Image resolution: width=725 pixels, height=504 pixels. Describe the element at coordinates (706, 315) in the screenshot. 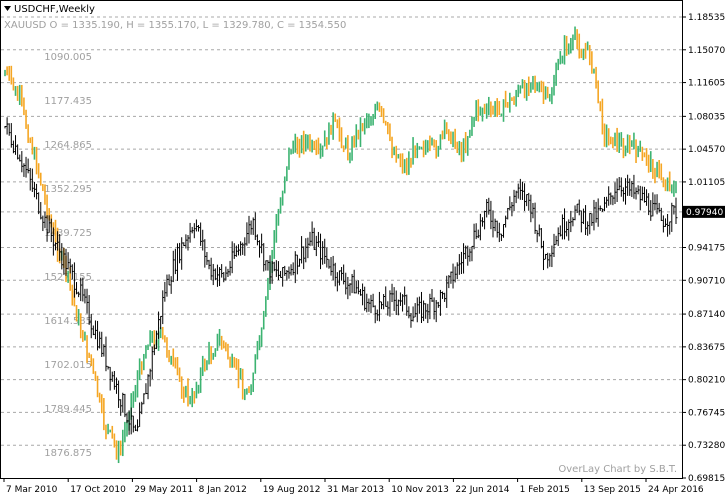

I see `price-tick-label: 0.87140` at that location.